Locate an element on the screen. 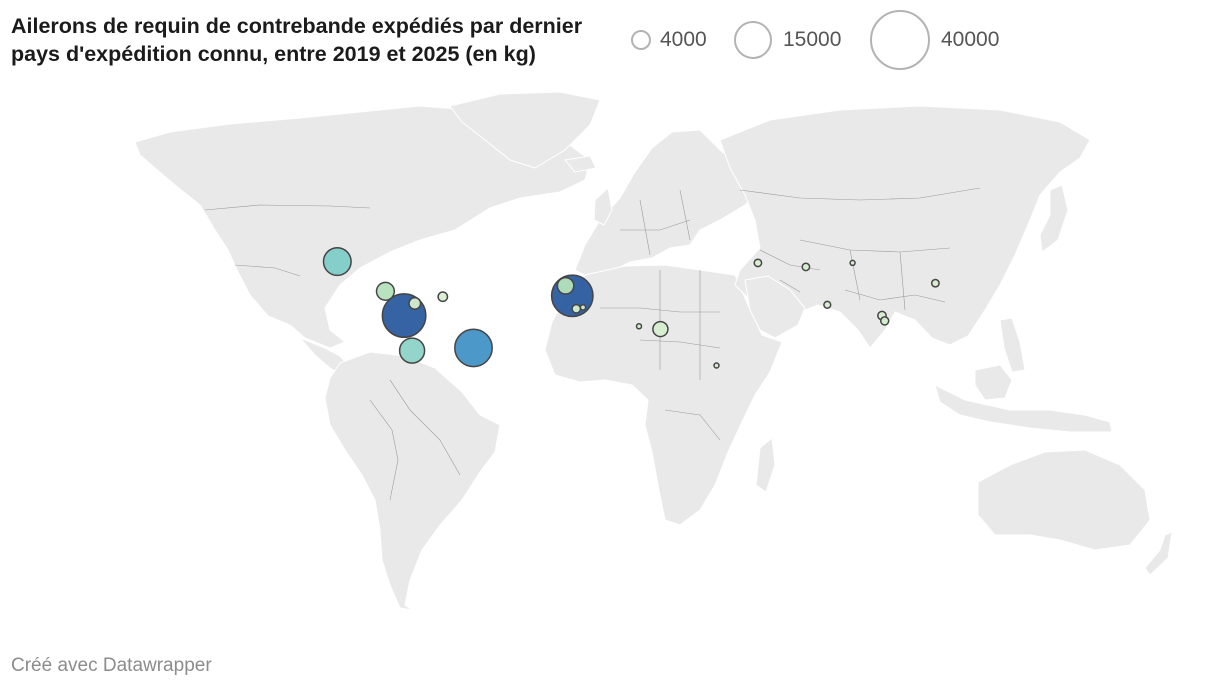 This screenshot has height=690, width=1220. landmass-greenland is located at coordinates (525, 130).